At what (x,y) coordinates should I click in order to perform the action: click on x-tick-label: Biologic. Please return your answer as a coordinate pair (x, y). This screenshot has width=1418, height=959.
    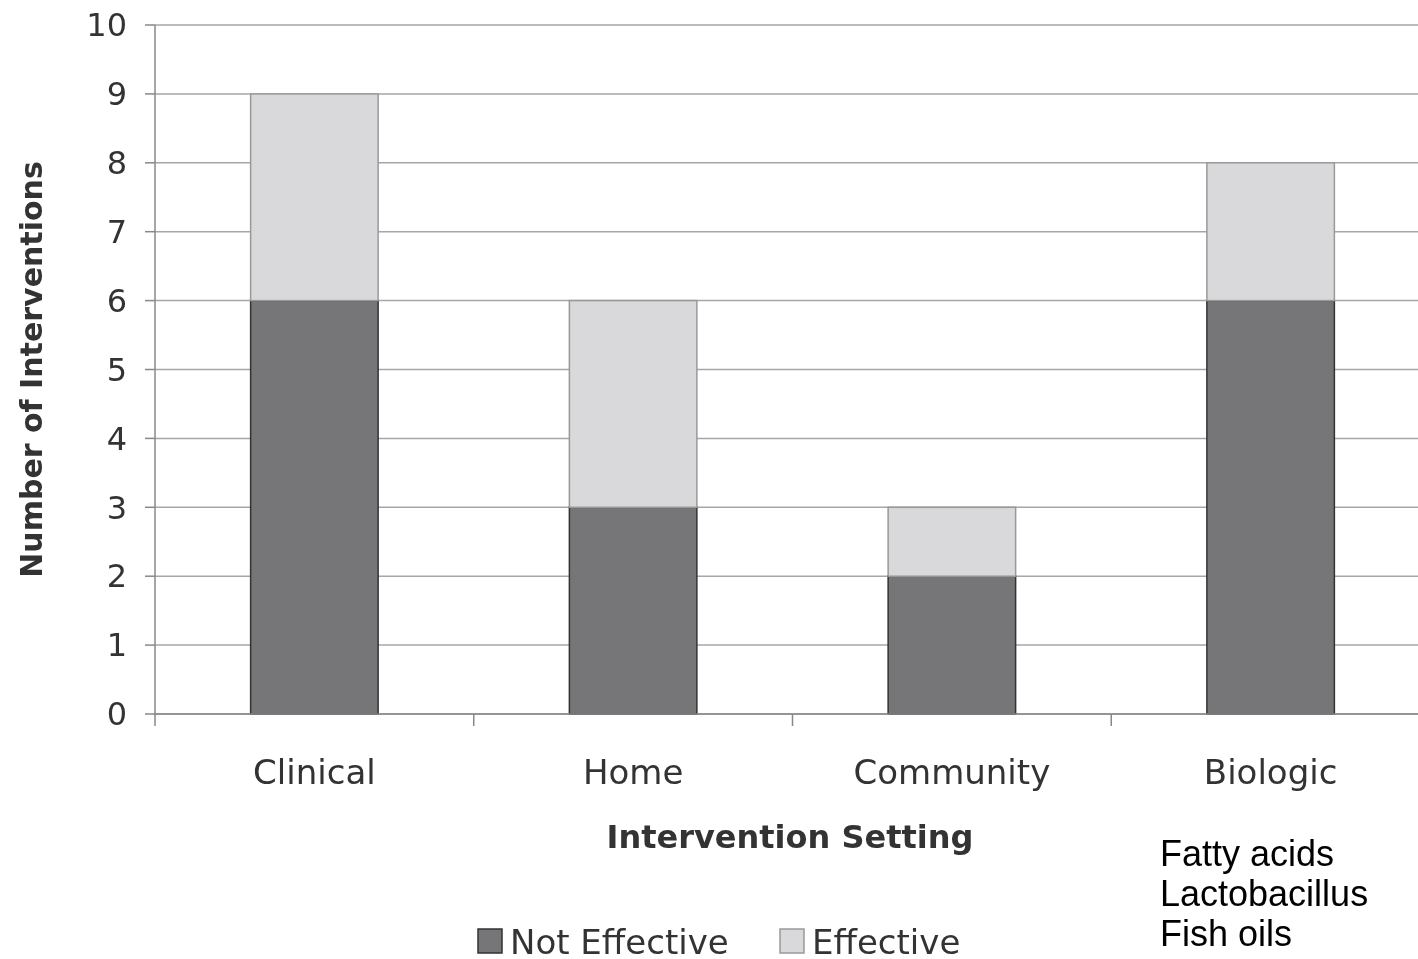
    Looking at the image, I should click on (1270, 772).